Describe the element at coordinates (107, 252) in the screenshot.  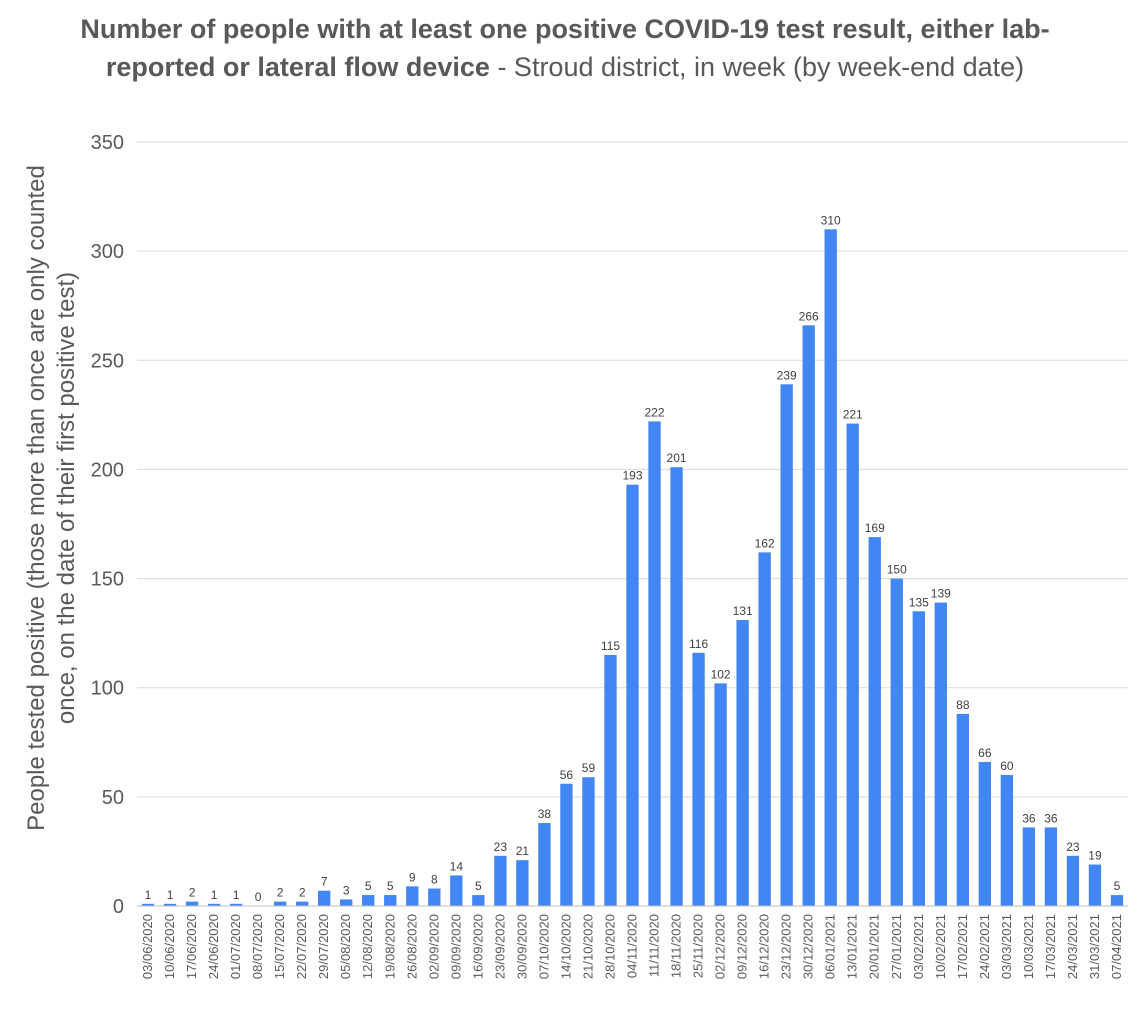
I see `y-tick-label: 300` at that location.